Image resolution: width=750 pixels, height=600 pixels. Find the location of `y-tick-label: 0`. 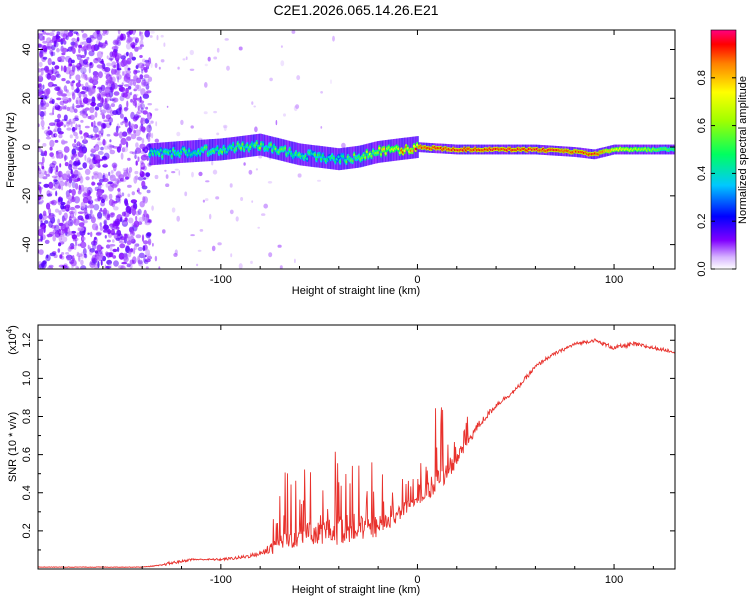

y-tick-label: 0 is located at coordinates (27, 147).